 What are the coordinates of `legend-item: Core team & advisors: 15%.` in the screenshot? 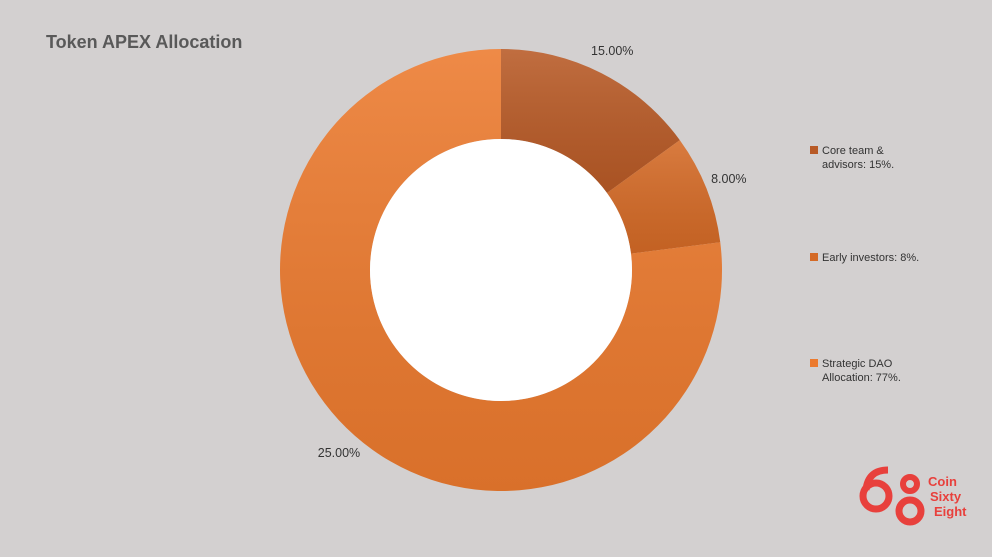 It's located at (866, 158).